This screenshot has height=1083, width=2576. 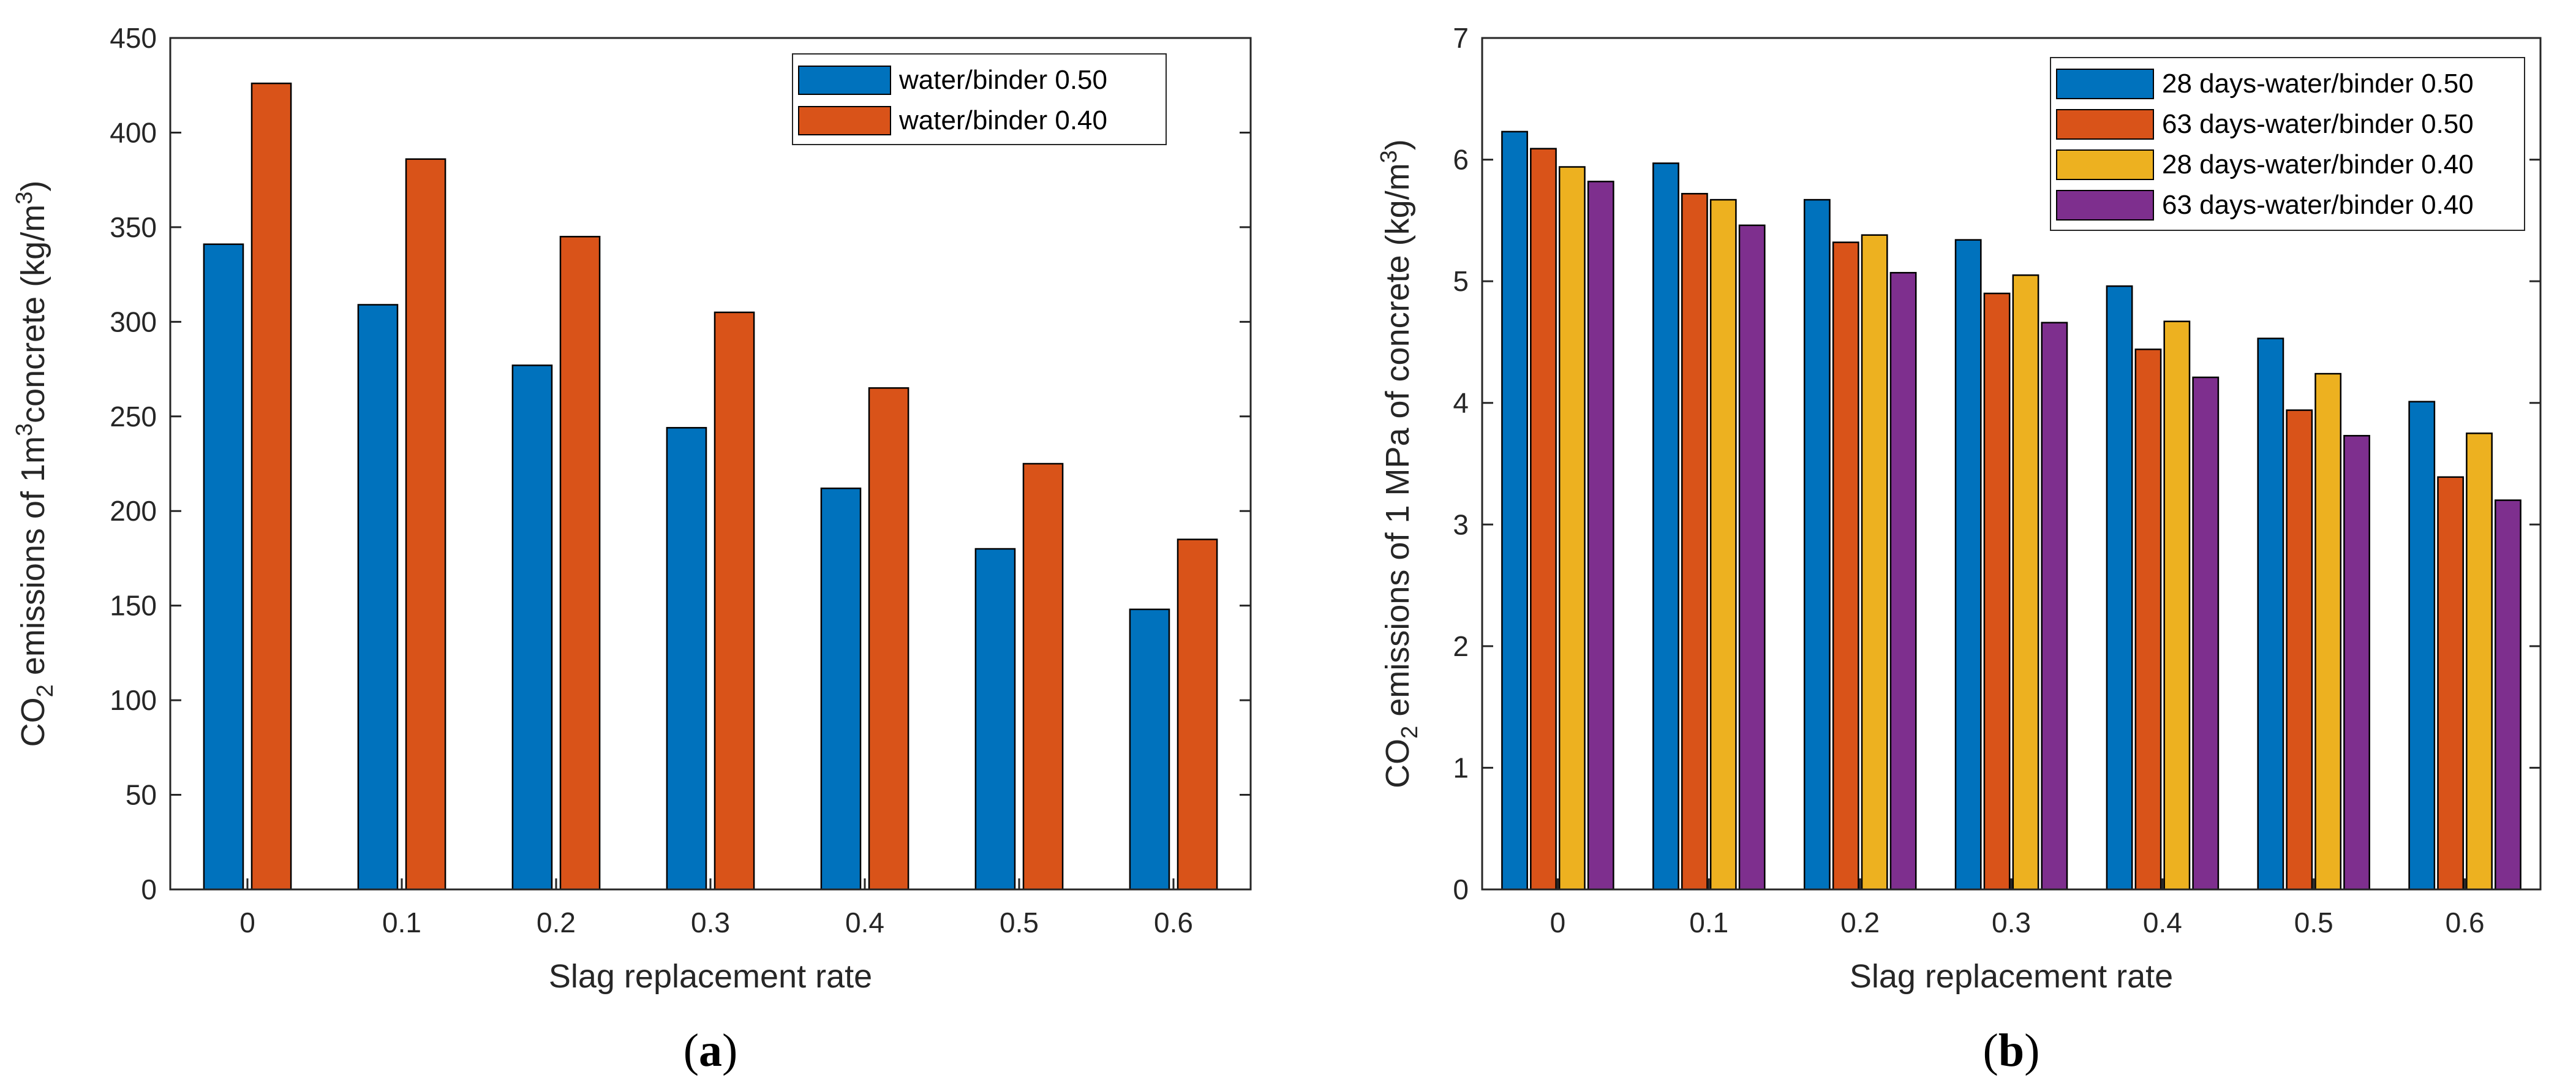 What do you see at coordinates (1968, 565) in the screenshot?
I see `bar-b-s0-c3` at bounding box center [1968, 565].